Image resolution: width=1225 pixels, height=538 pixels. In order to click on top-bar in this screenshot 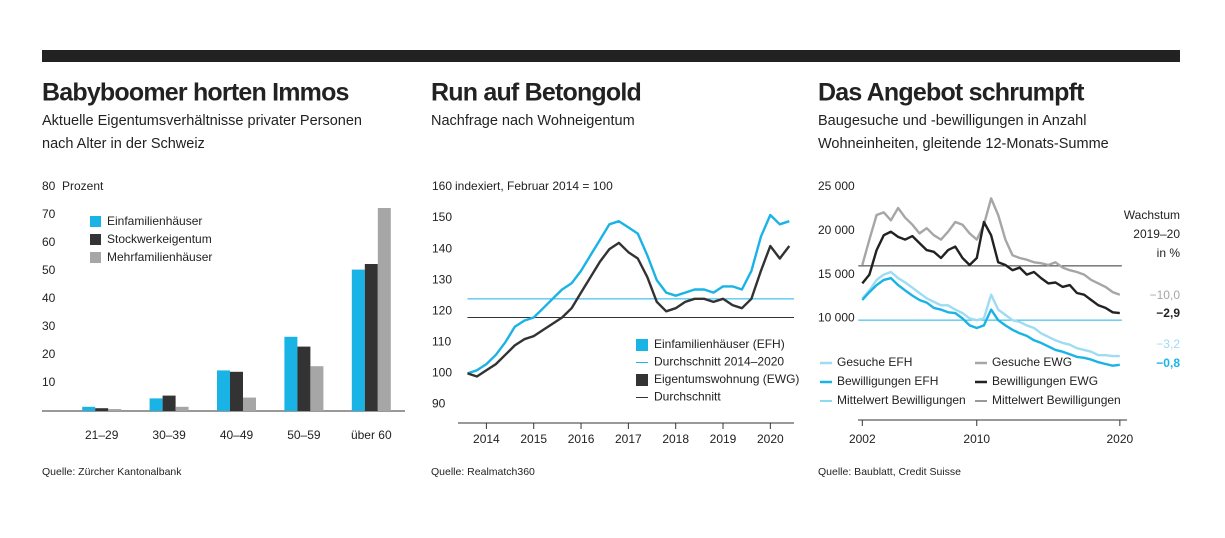, I will do `click(611, 56)`.